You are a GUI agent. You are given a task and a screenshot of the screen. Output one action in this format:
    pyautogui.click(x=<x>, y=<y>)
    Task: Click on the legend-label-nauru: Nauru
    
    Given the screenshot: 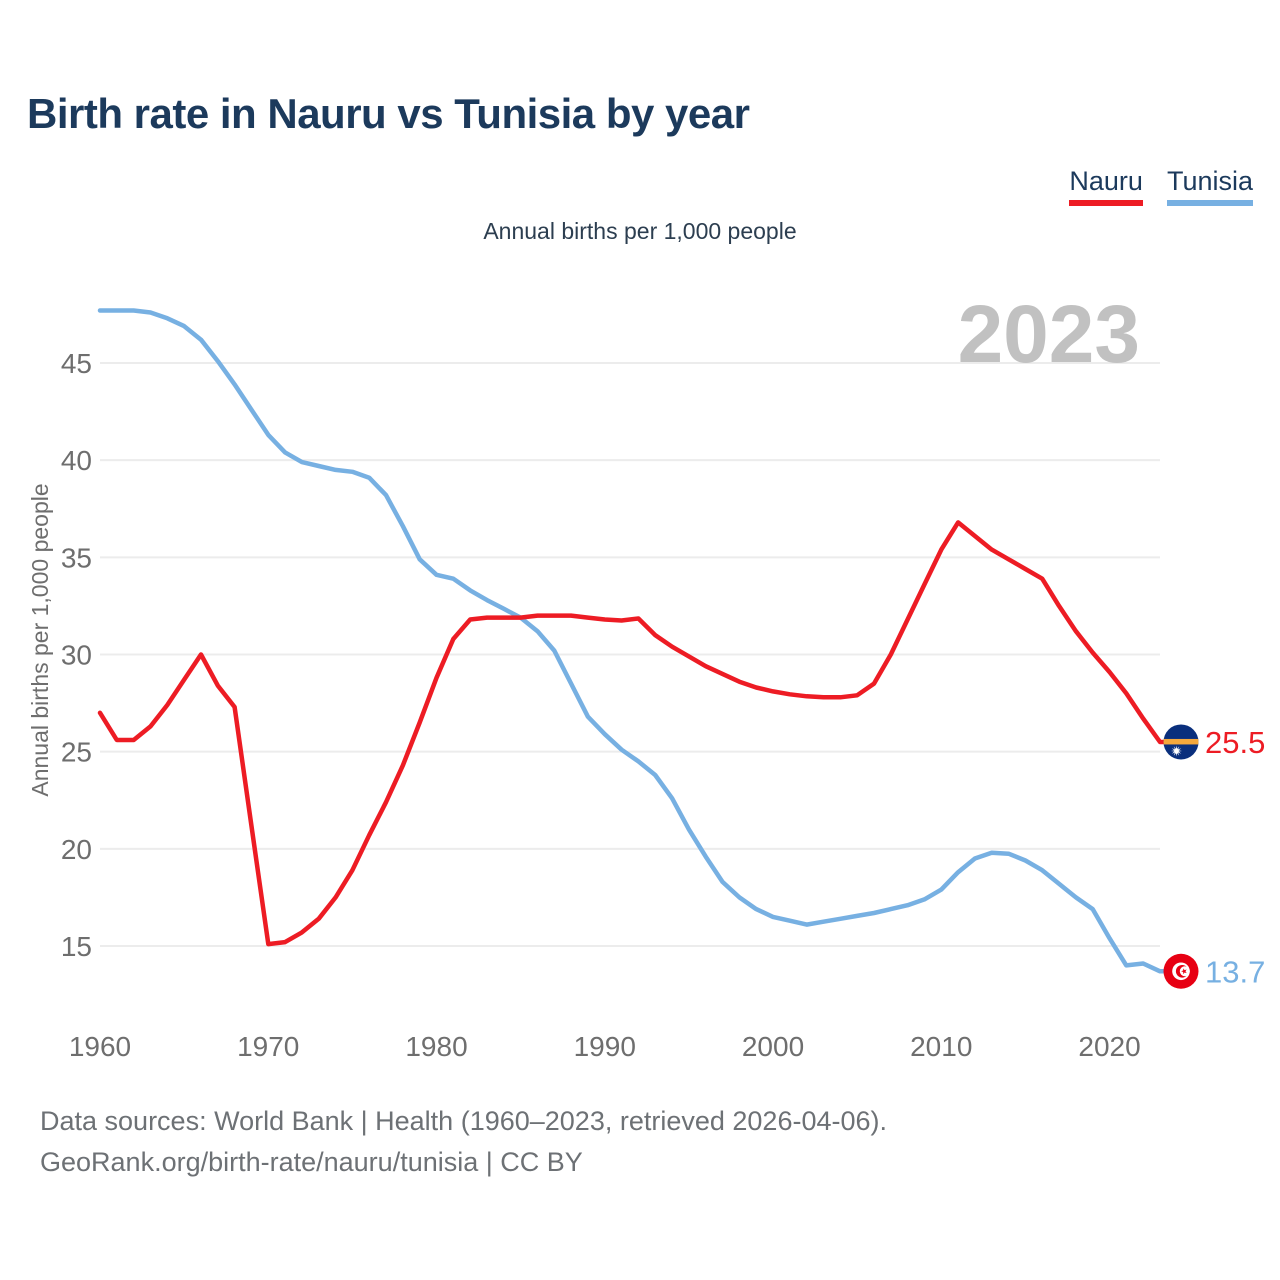 What is the action you would take?
    pyautogui.click(x=1106, y=181)
    